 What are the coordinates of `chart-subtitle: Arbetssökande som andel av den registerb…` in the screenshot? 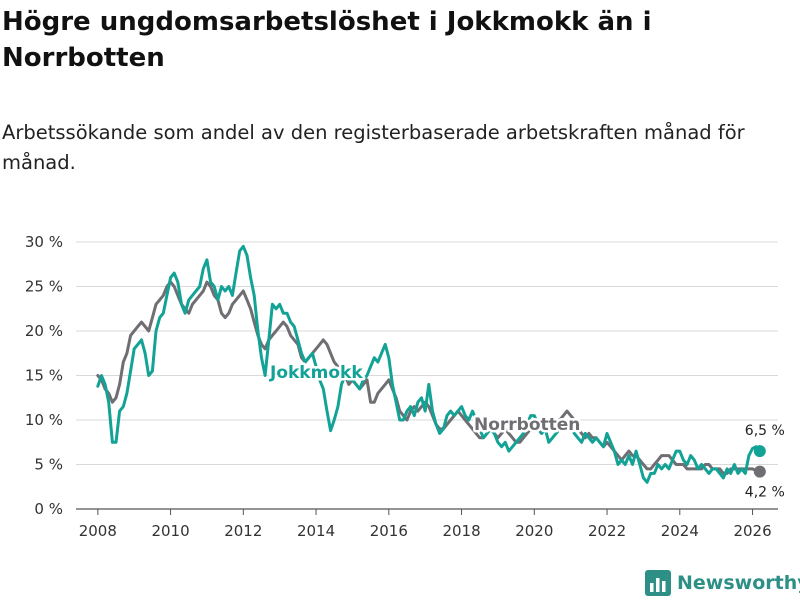 It's located at (373, 147).